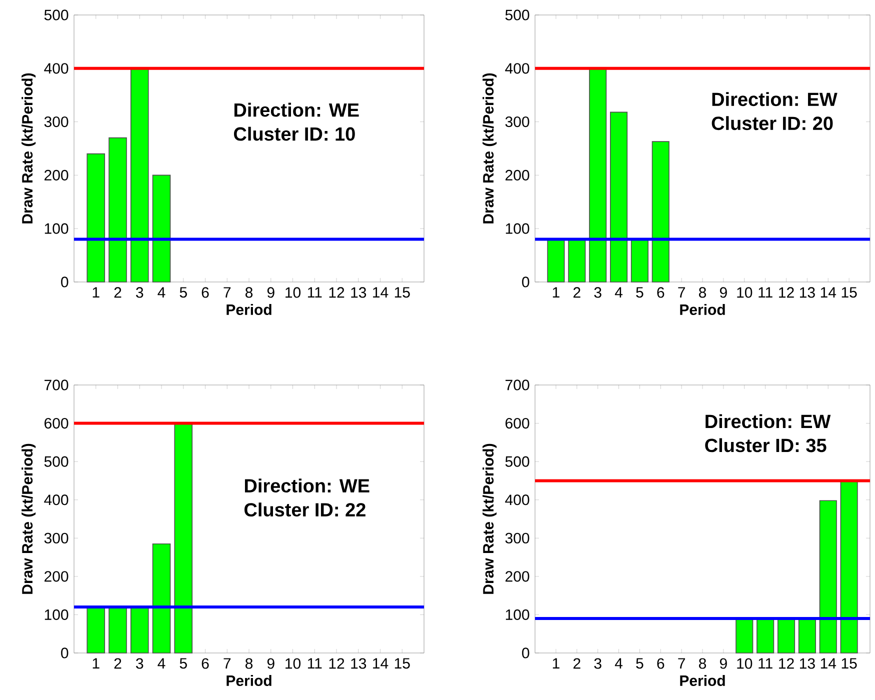 The image size is (875, 700). I want to click on annotation: Cluster ID: 20, so click(772, 123).